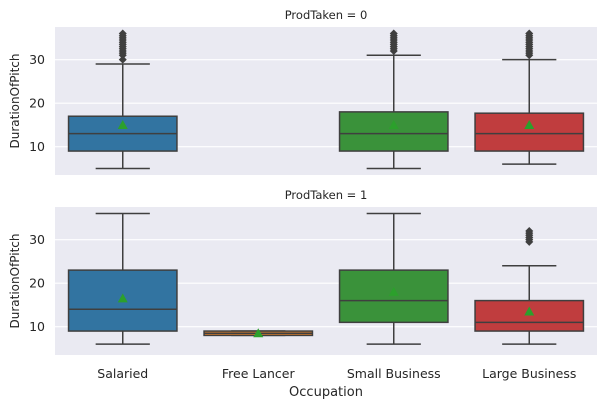 Image resolution: width=607 pixels, height=407 pixels. Describe the element at coordinates (259, 373) in the screenshot. I see `x-tick-label: Free Lancer` at that location.